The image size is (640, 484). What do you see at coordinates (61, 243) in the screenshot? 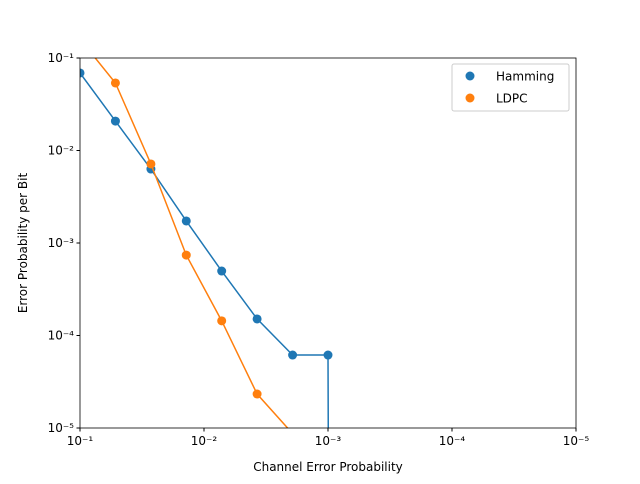
I see `y-tick-label: 10⁻³` at bounding box center [61, 243].